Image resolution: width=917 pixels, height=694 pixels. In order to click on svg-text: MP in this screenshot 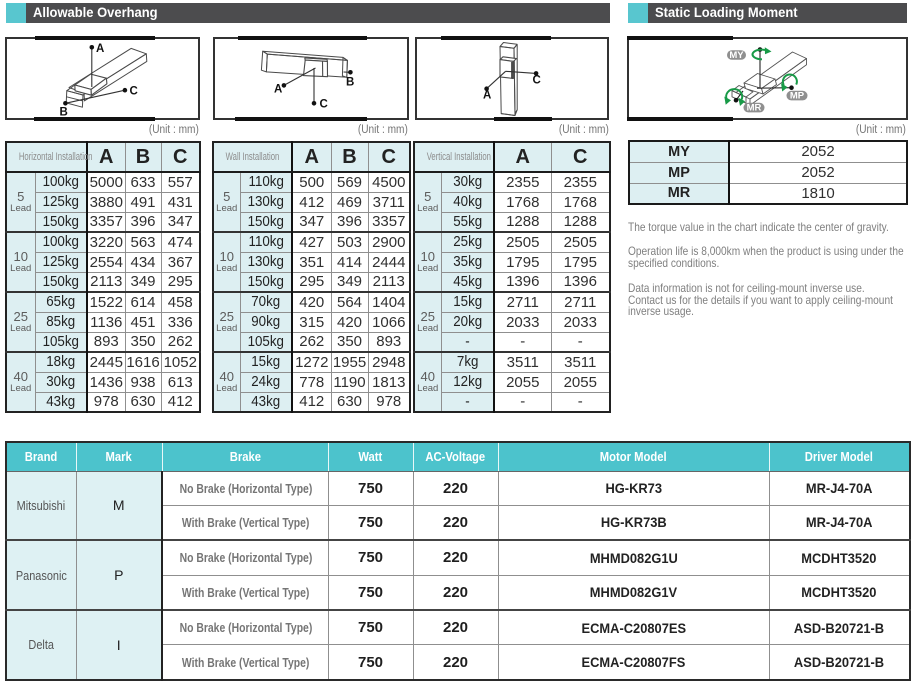, I will do `click(797, 95)`.